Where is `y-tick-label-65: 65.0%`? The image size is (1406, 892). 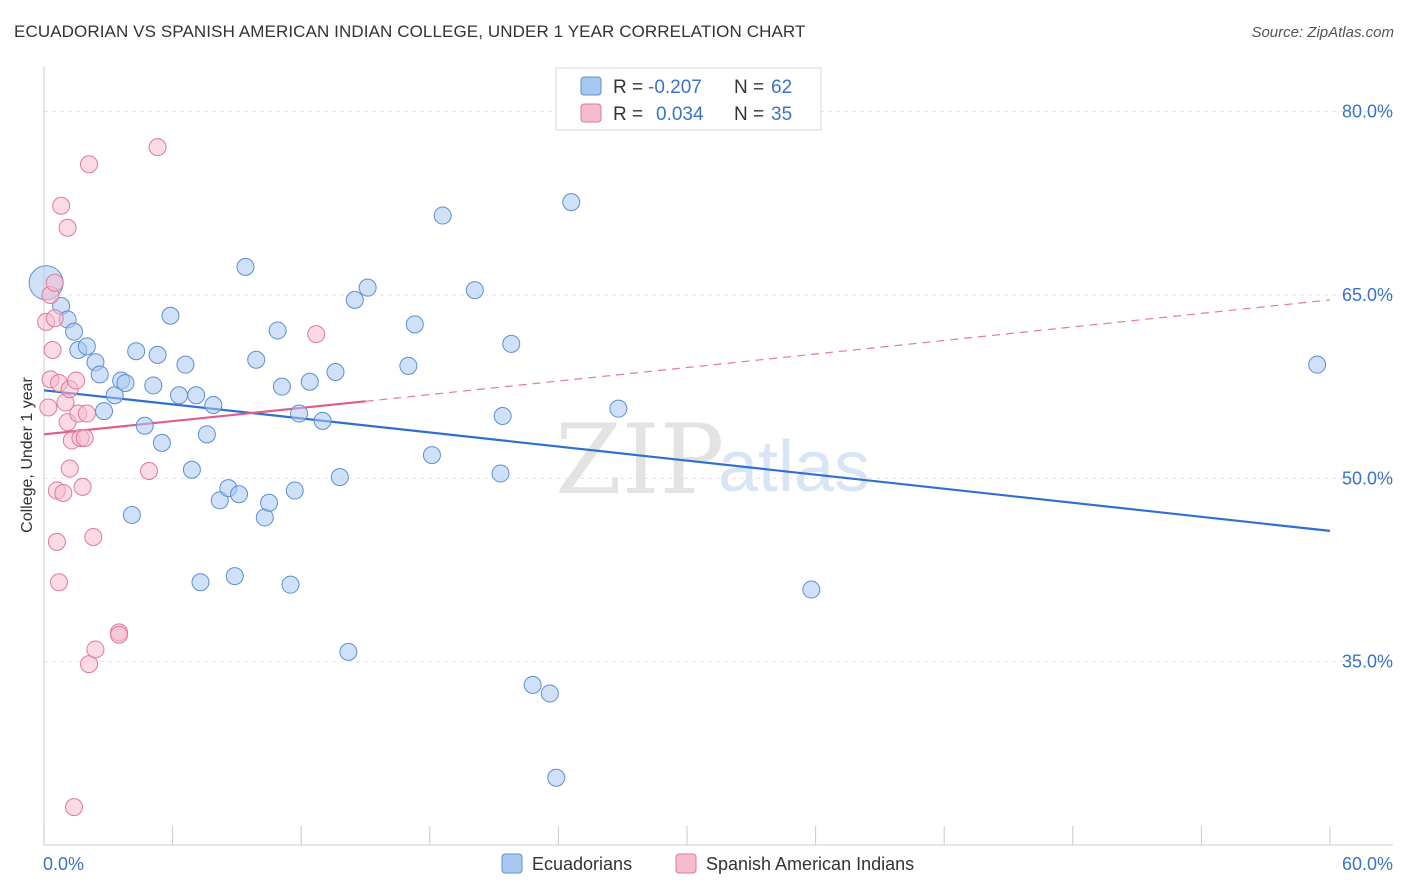 y-tick-label-65: 65.0% is located at coordinates (1367, 295).